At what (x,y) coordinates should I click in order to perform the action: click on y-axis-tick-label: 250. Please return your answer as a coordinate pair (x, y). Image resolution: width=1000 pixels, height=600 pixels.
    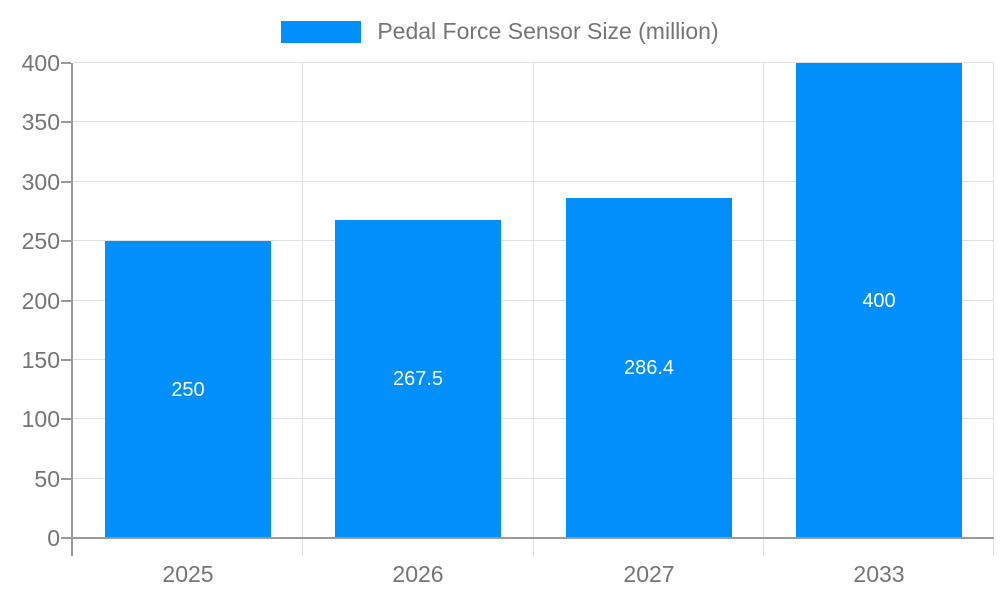
    Looking at the image, I should click on (40, 241).